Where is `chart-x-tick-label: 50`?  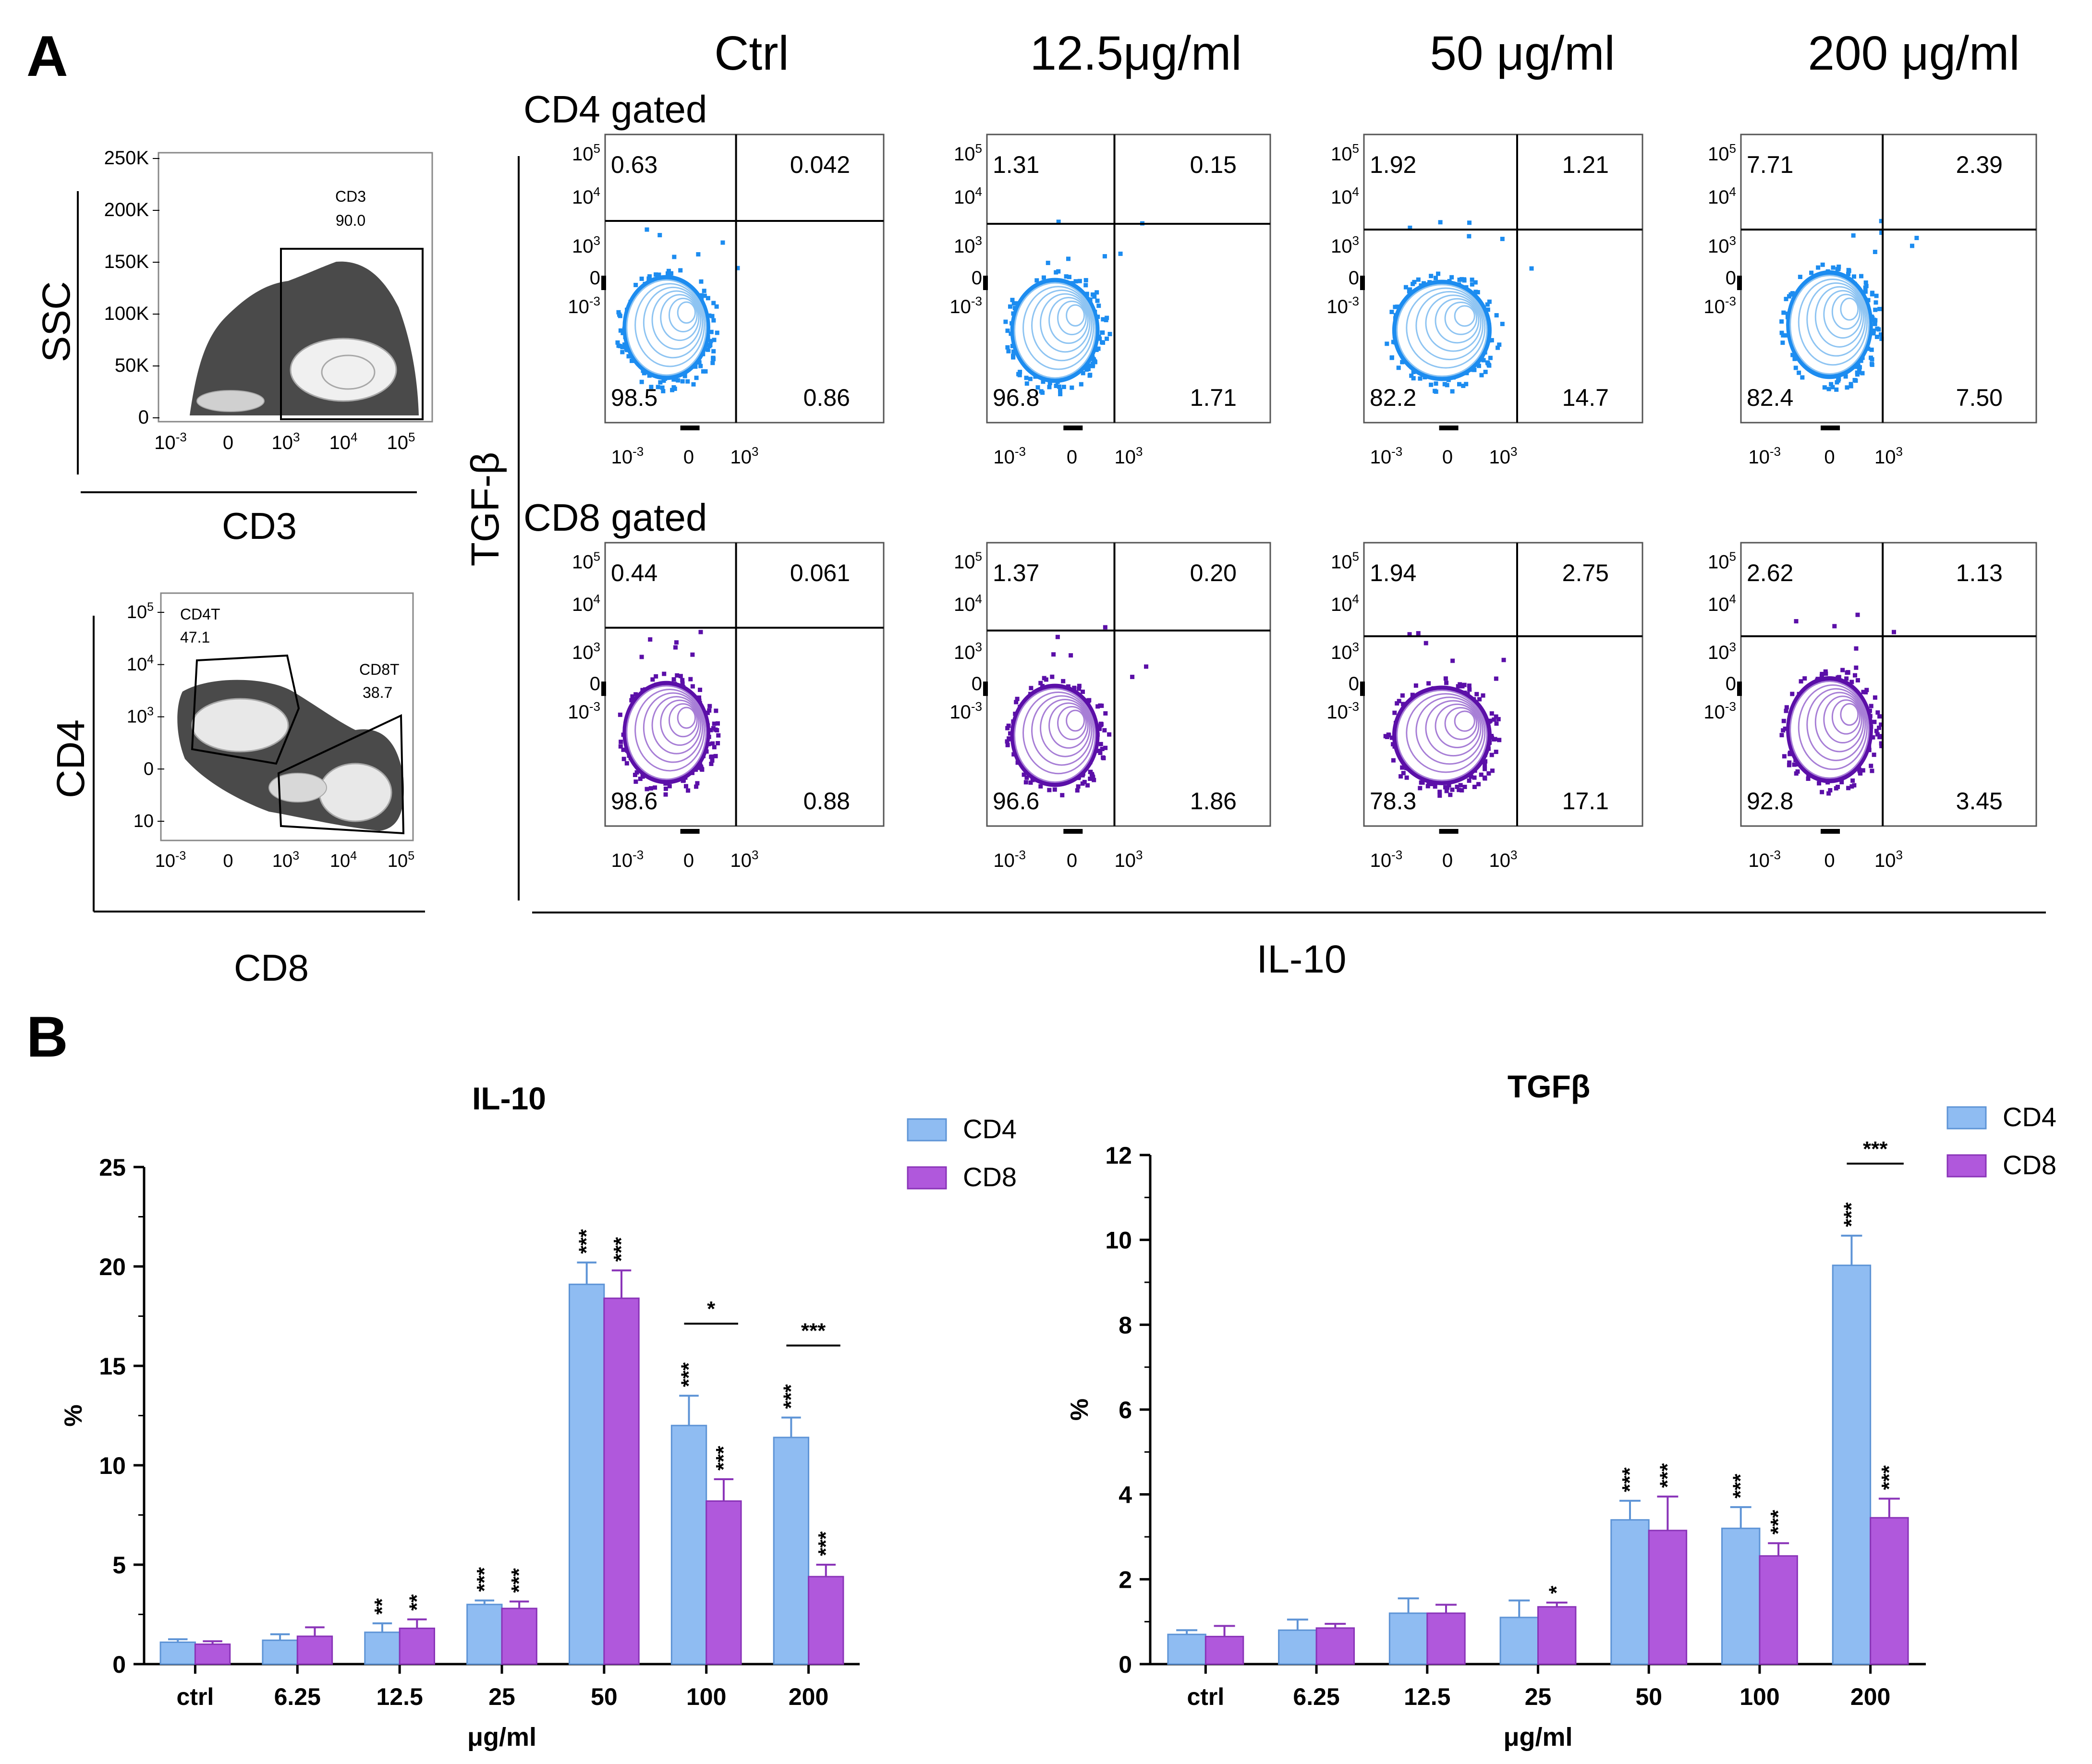 chart-x-tick-label: 50 is located at coordinates (605, 1696).